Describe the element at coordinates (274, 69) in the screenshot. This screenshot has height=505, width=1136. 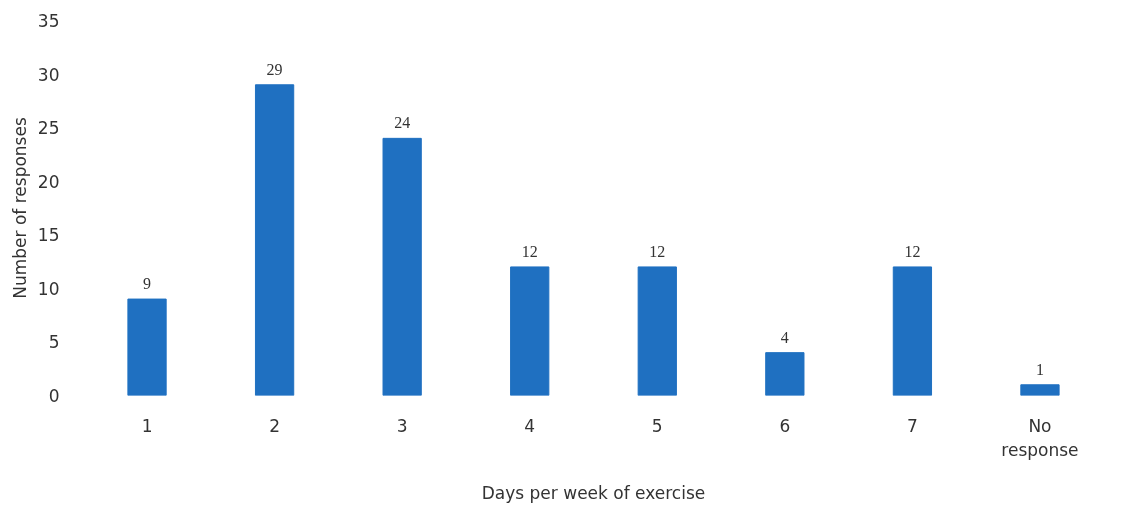
I see `data-label: 29` at that location.